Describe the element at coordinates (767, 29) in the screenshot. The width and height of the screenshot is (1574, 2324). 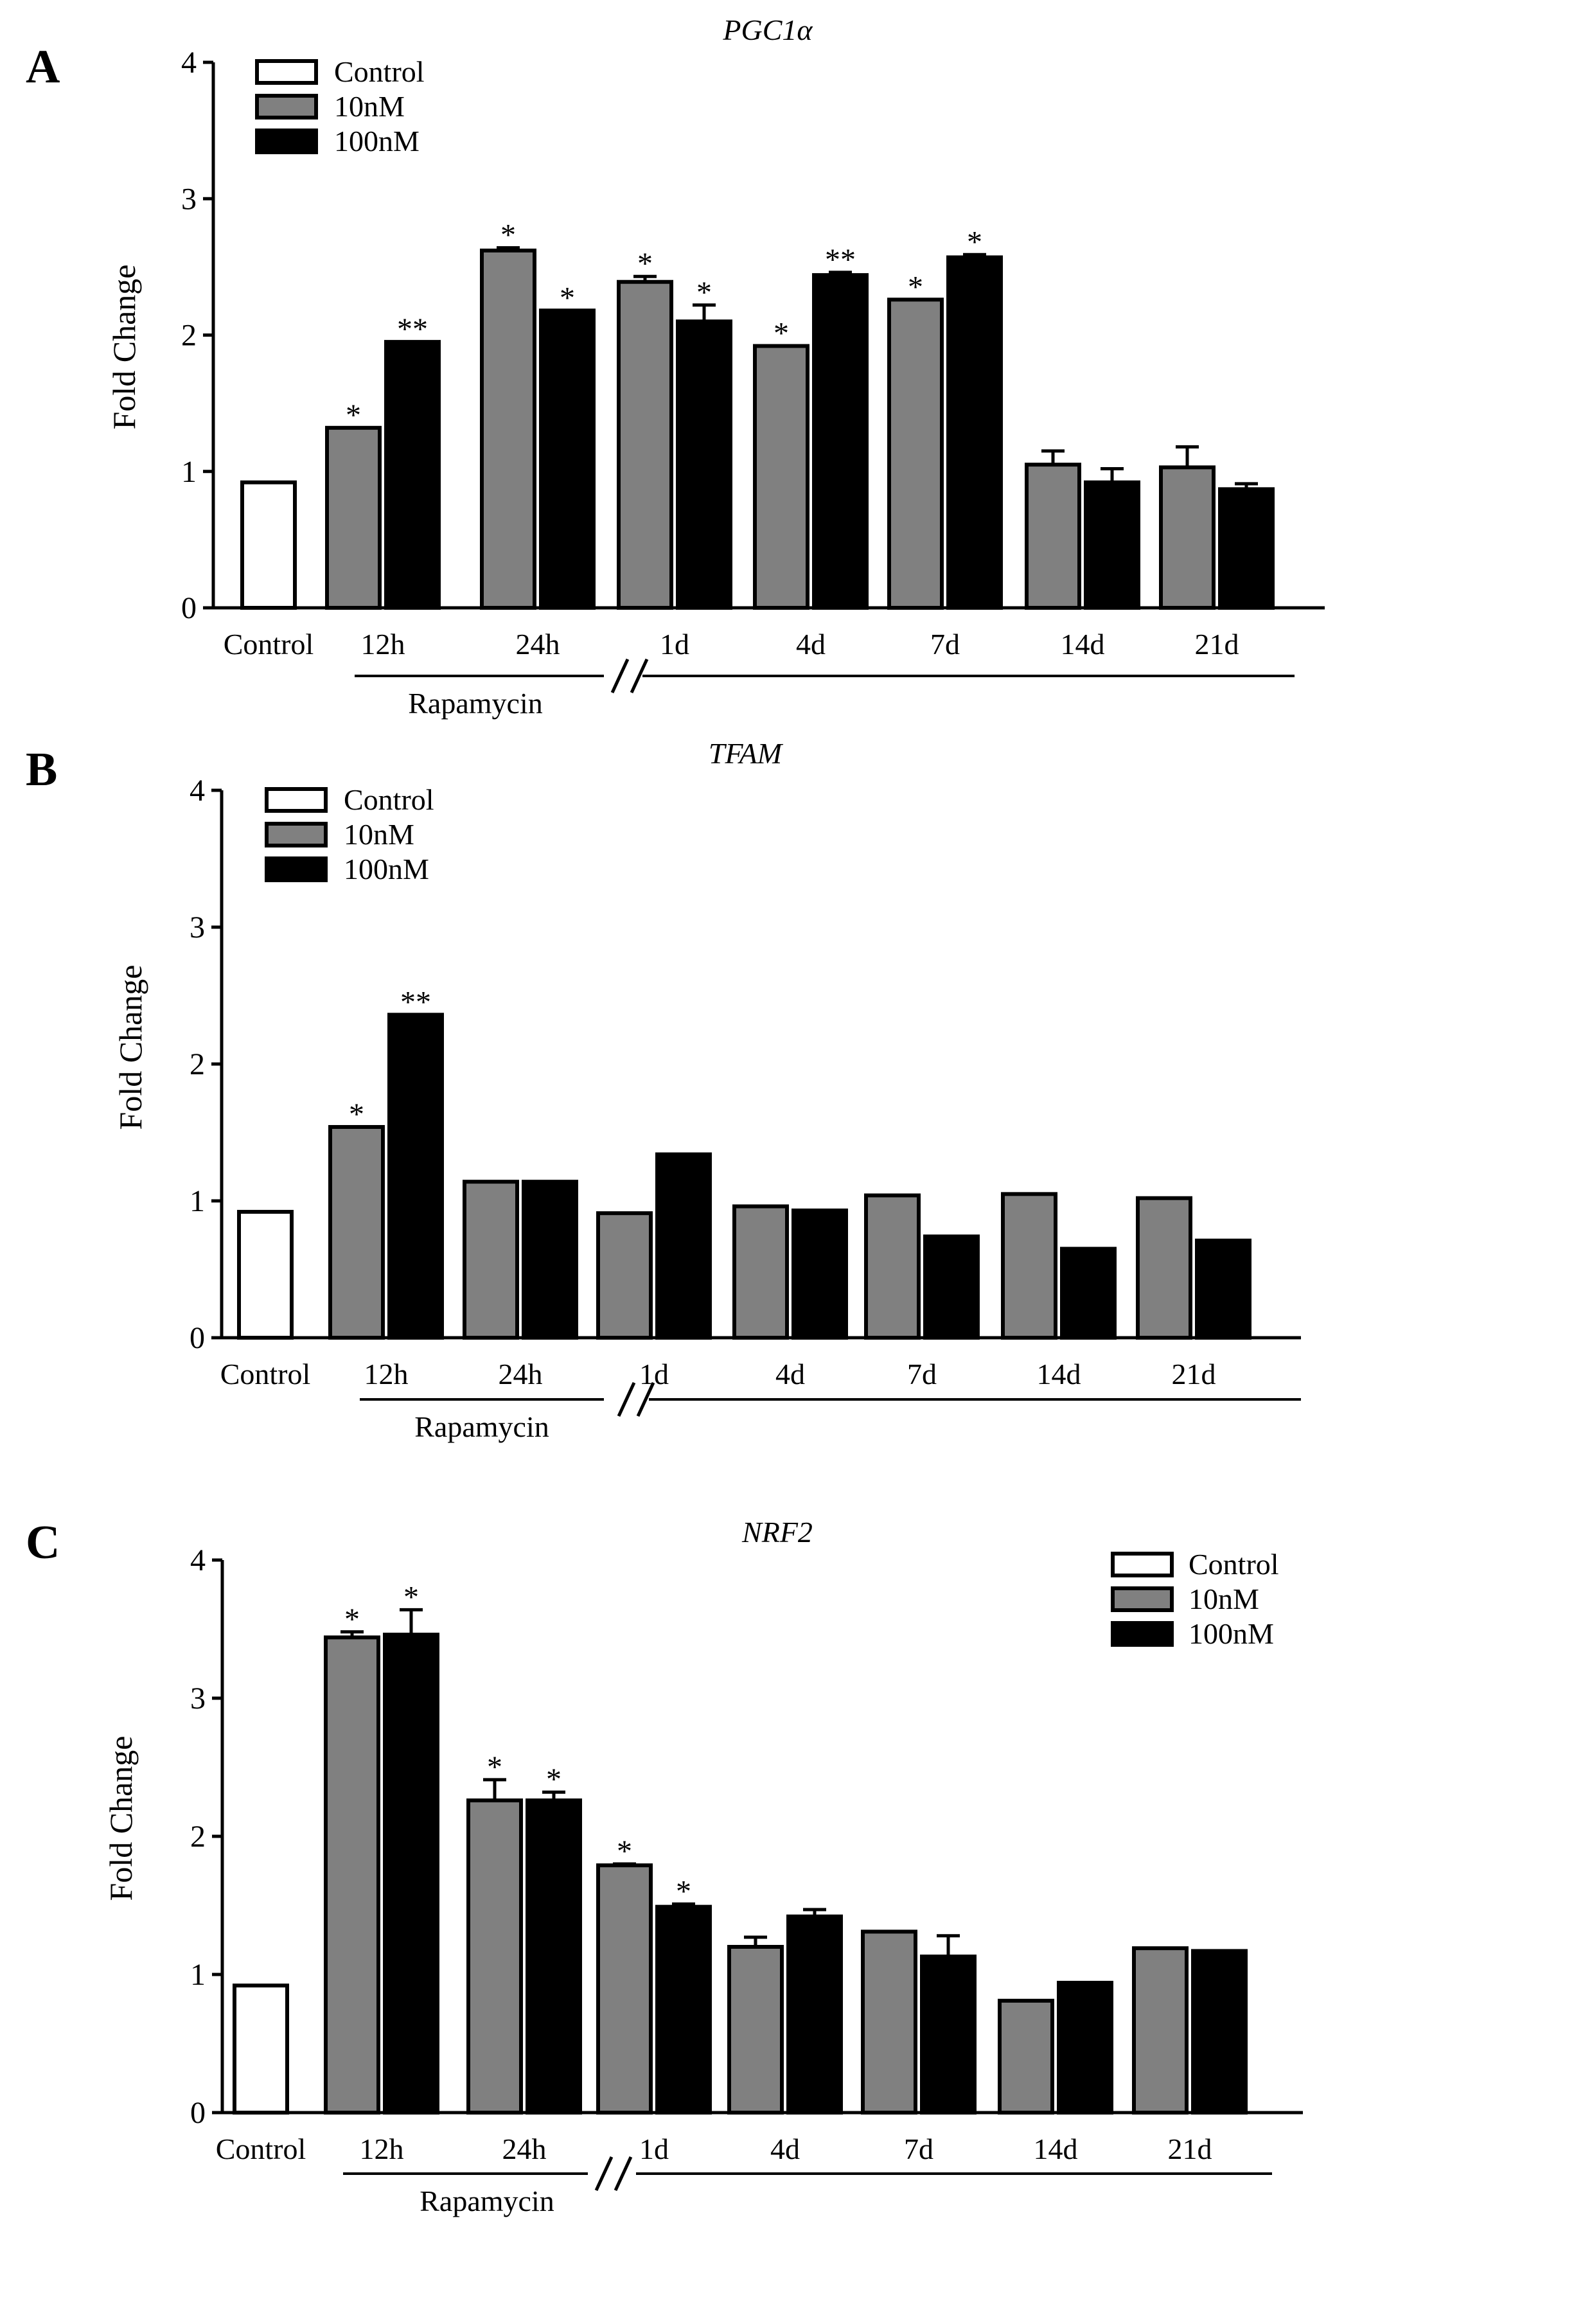
I see `chart-title: PGC1α` at that location.